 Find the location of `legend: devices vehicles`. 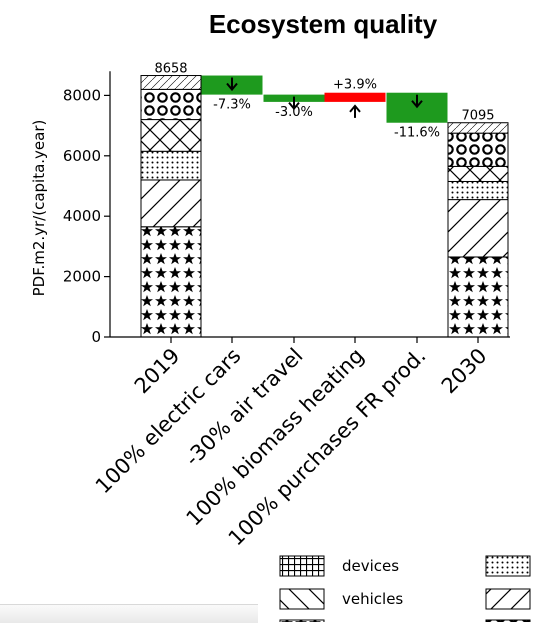

legend: devices vehicles is located at coordinates (405, 588).